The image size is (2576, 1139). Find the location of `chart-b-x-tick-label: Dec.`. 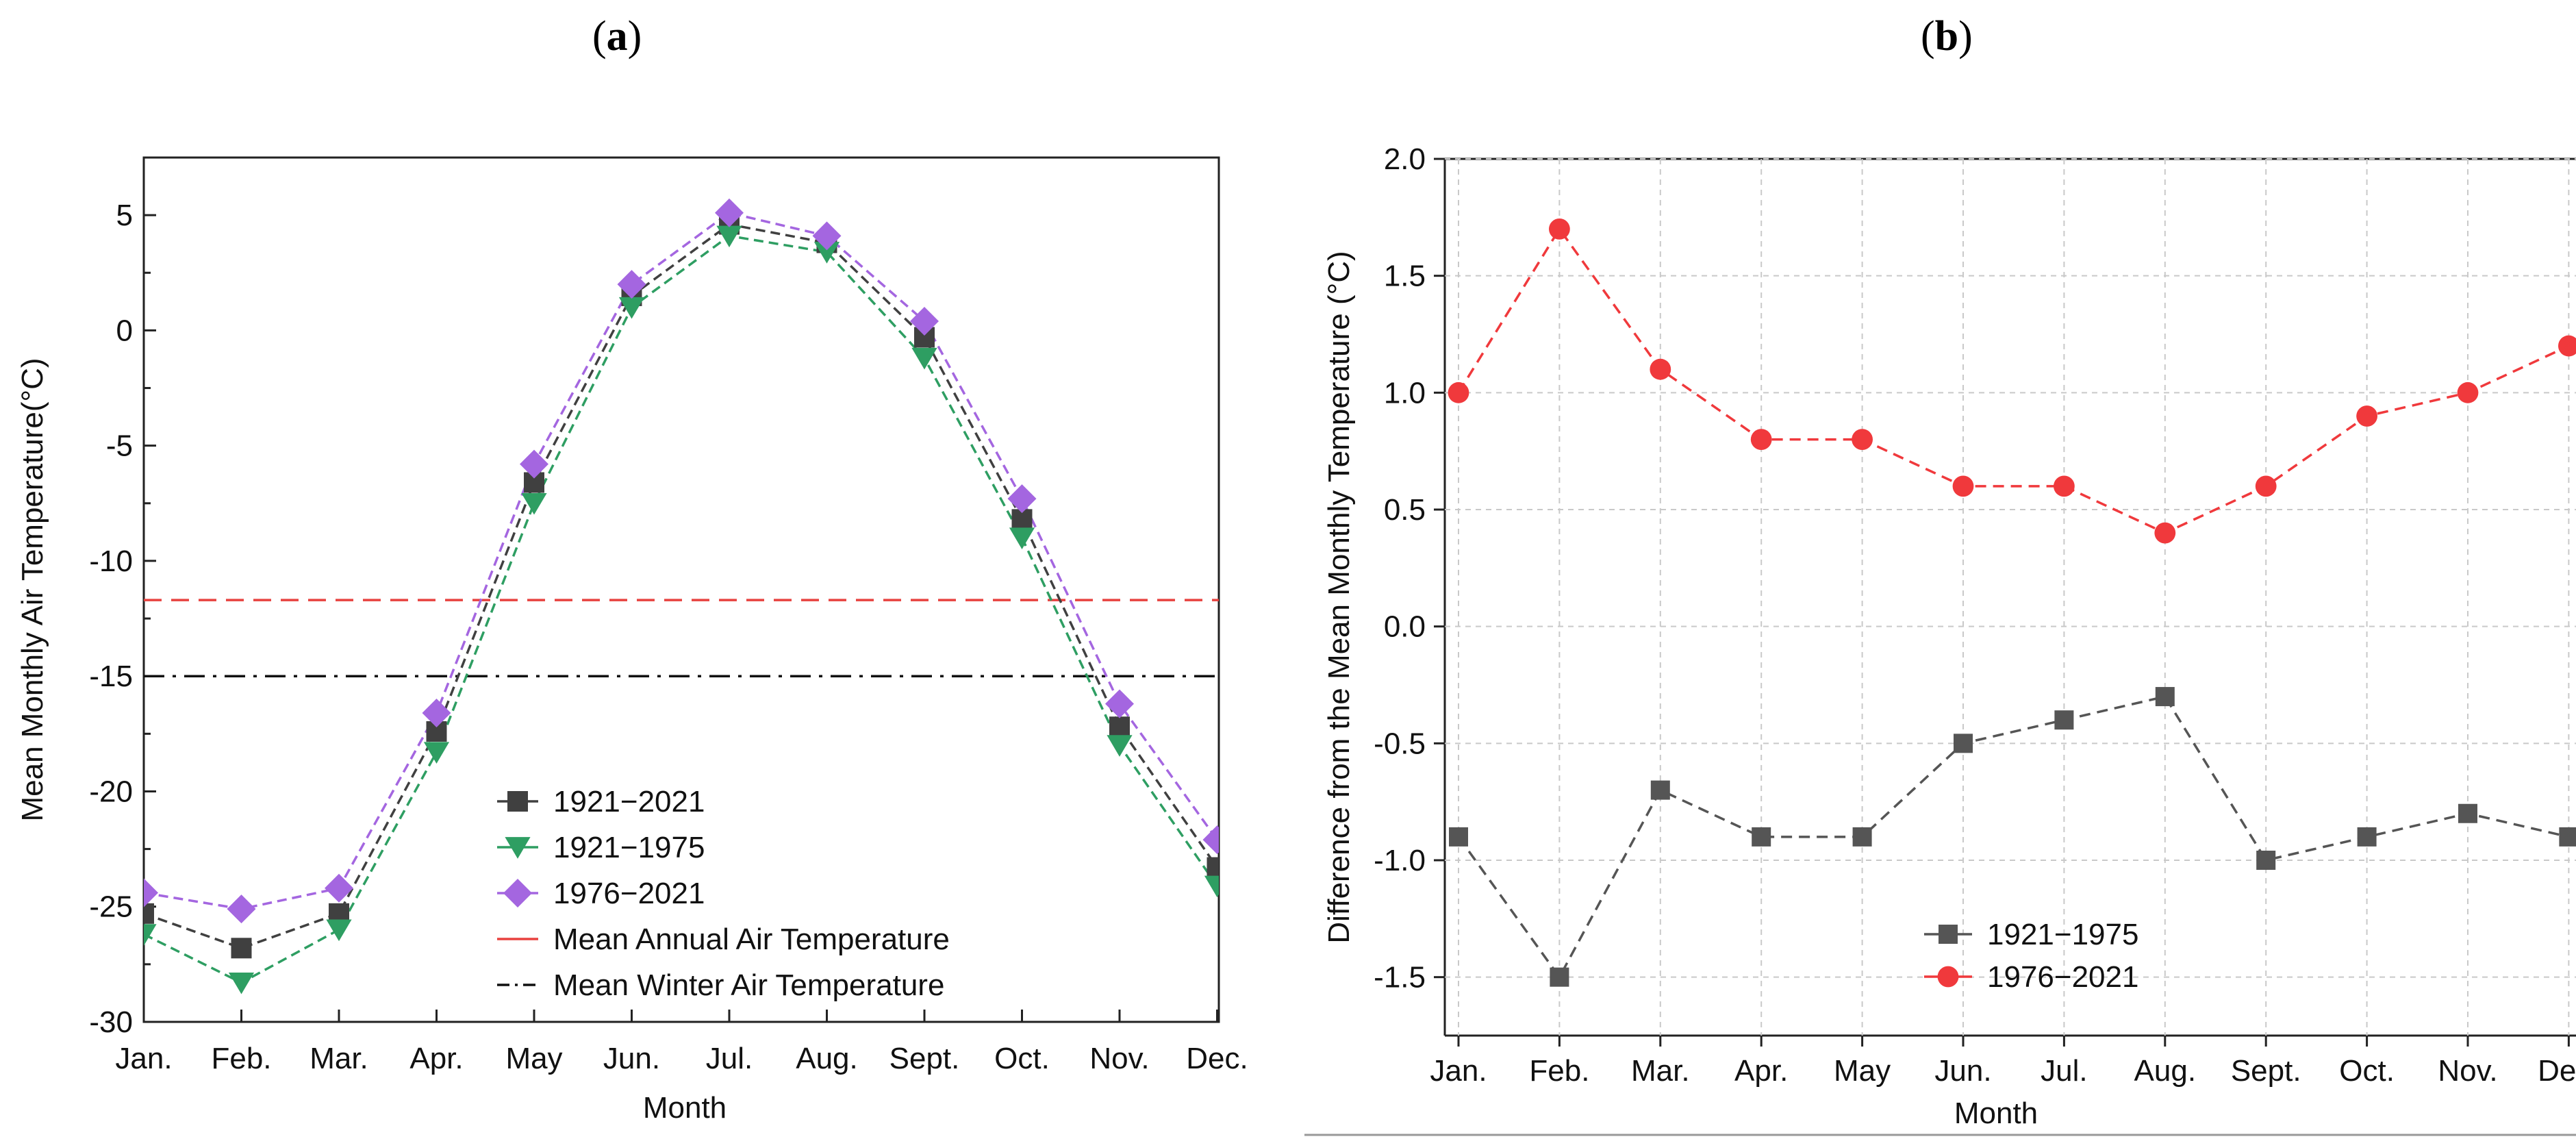

chart-b-x-tick-label: Dec. is located at coordinates (2557, 1071).